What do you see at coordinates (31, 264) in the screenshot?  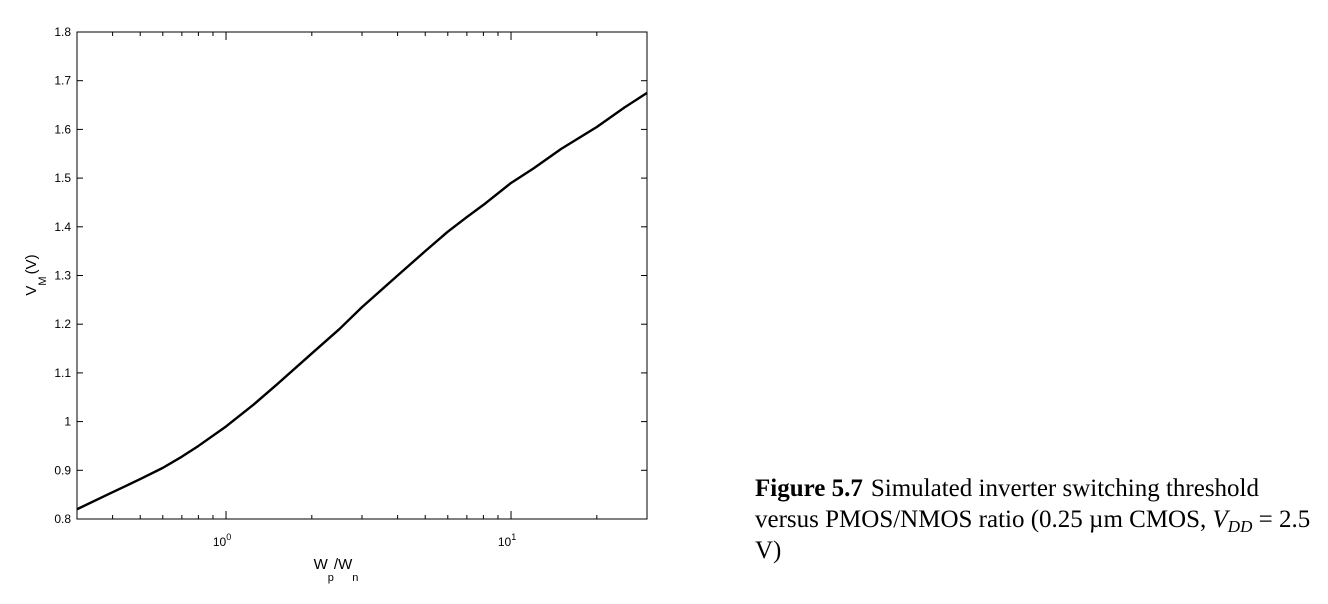 I see `y-axis-label-unit: (V)` at bounding box center [31, 264].